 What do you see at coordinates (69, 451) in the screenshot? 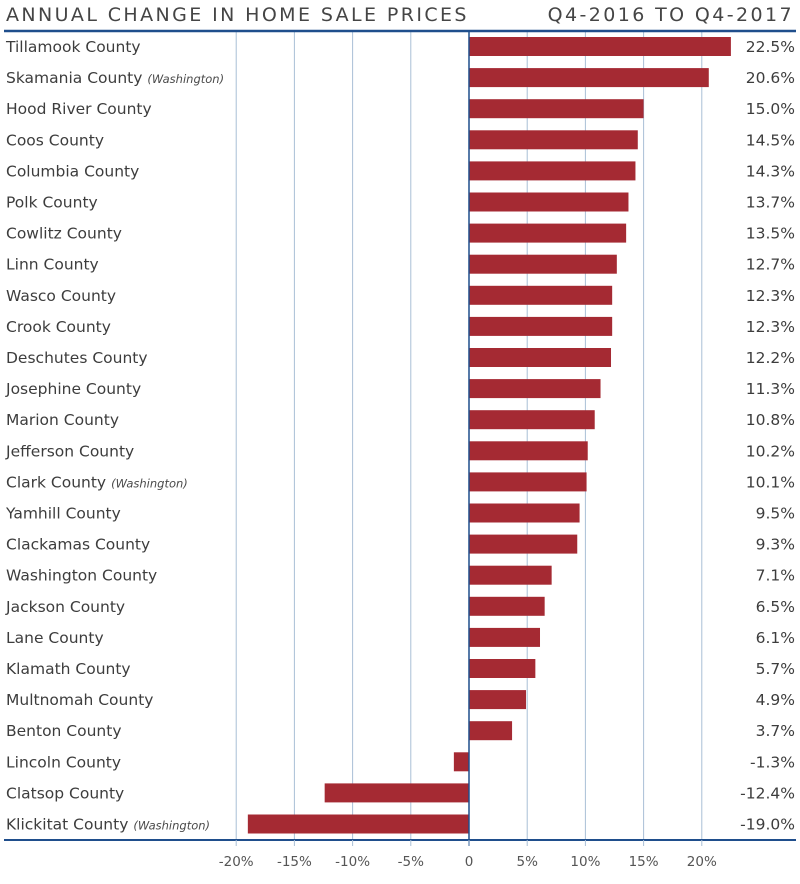
I see `category-label: Jefferson County` at bounding box center [69, 451].